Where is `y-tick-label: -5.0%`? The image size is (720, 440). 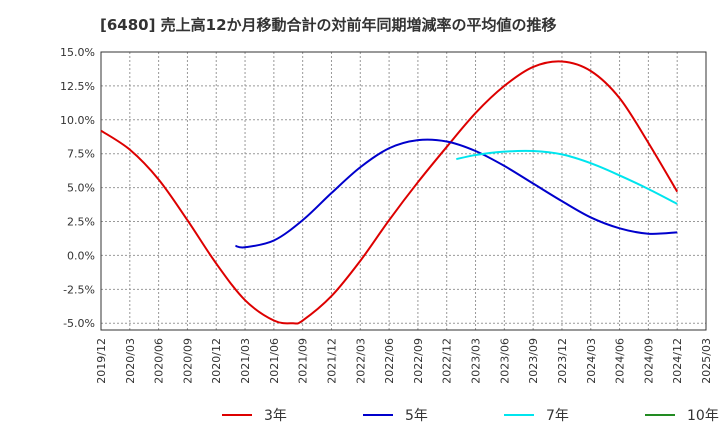
y-tick-label: -5.0% is located at coordinates (79, 323).